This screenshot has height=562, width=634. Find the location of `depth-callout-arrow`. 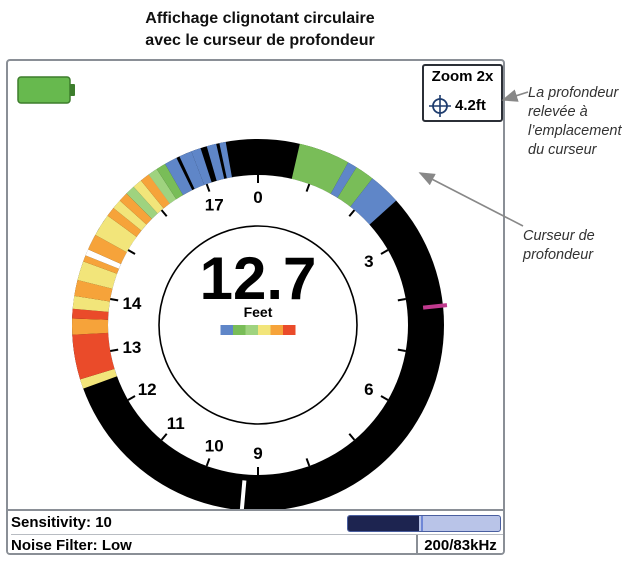

depth-callout-arrow is located at coordinates (515, 95).